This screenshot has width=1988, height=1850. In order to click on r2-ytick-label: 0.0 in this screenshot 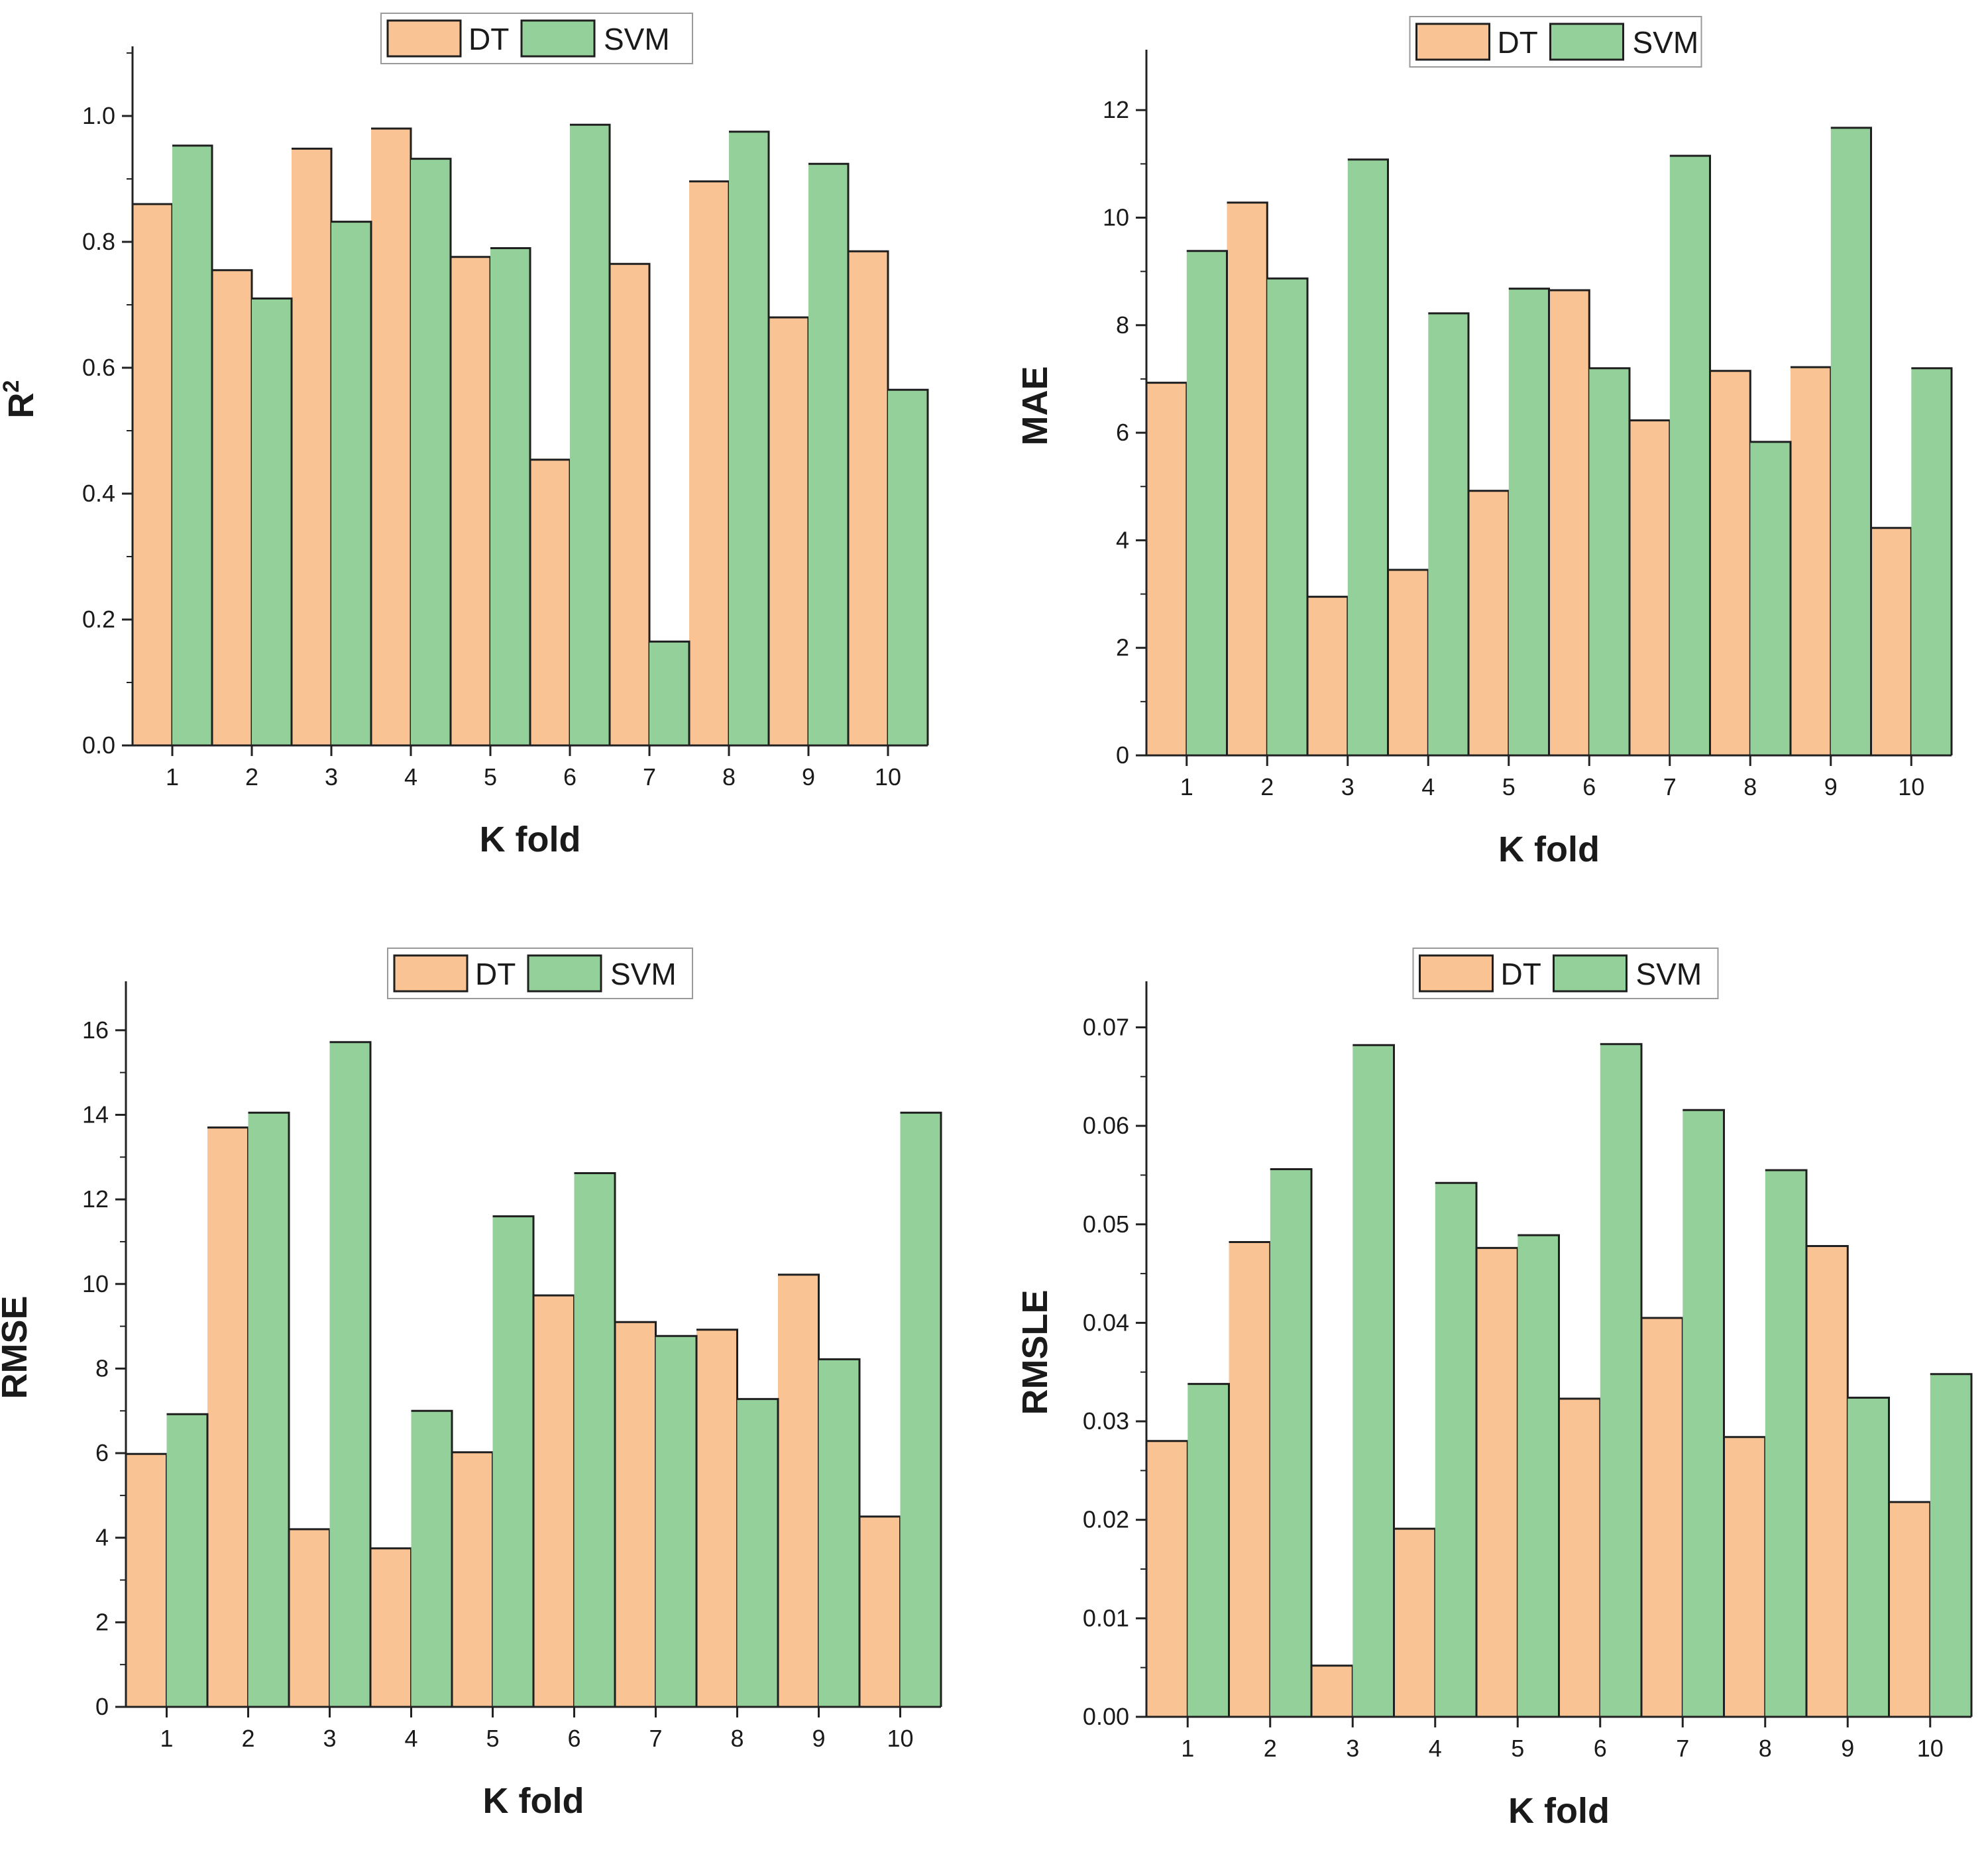, I will do `click(98, 745)`.